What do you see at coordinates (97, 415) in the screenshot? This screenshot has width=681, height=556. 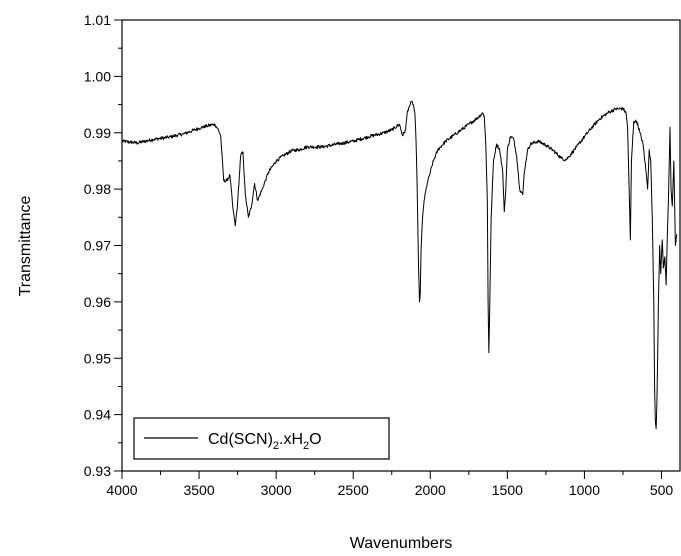 I see `y-tick-label: 0.94` at bounding box center [97, 415].